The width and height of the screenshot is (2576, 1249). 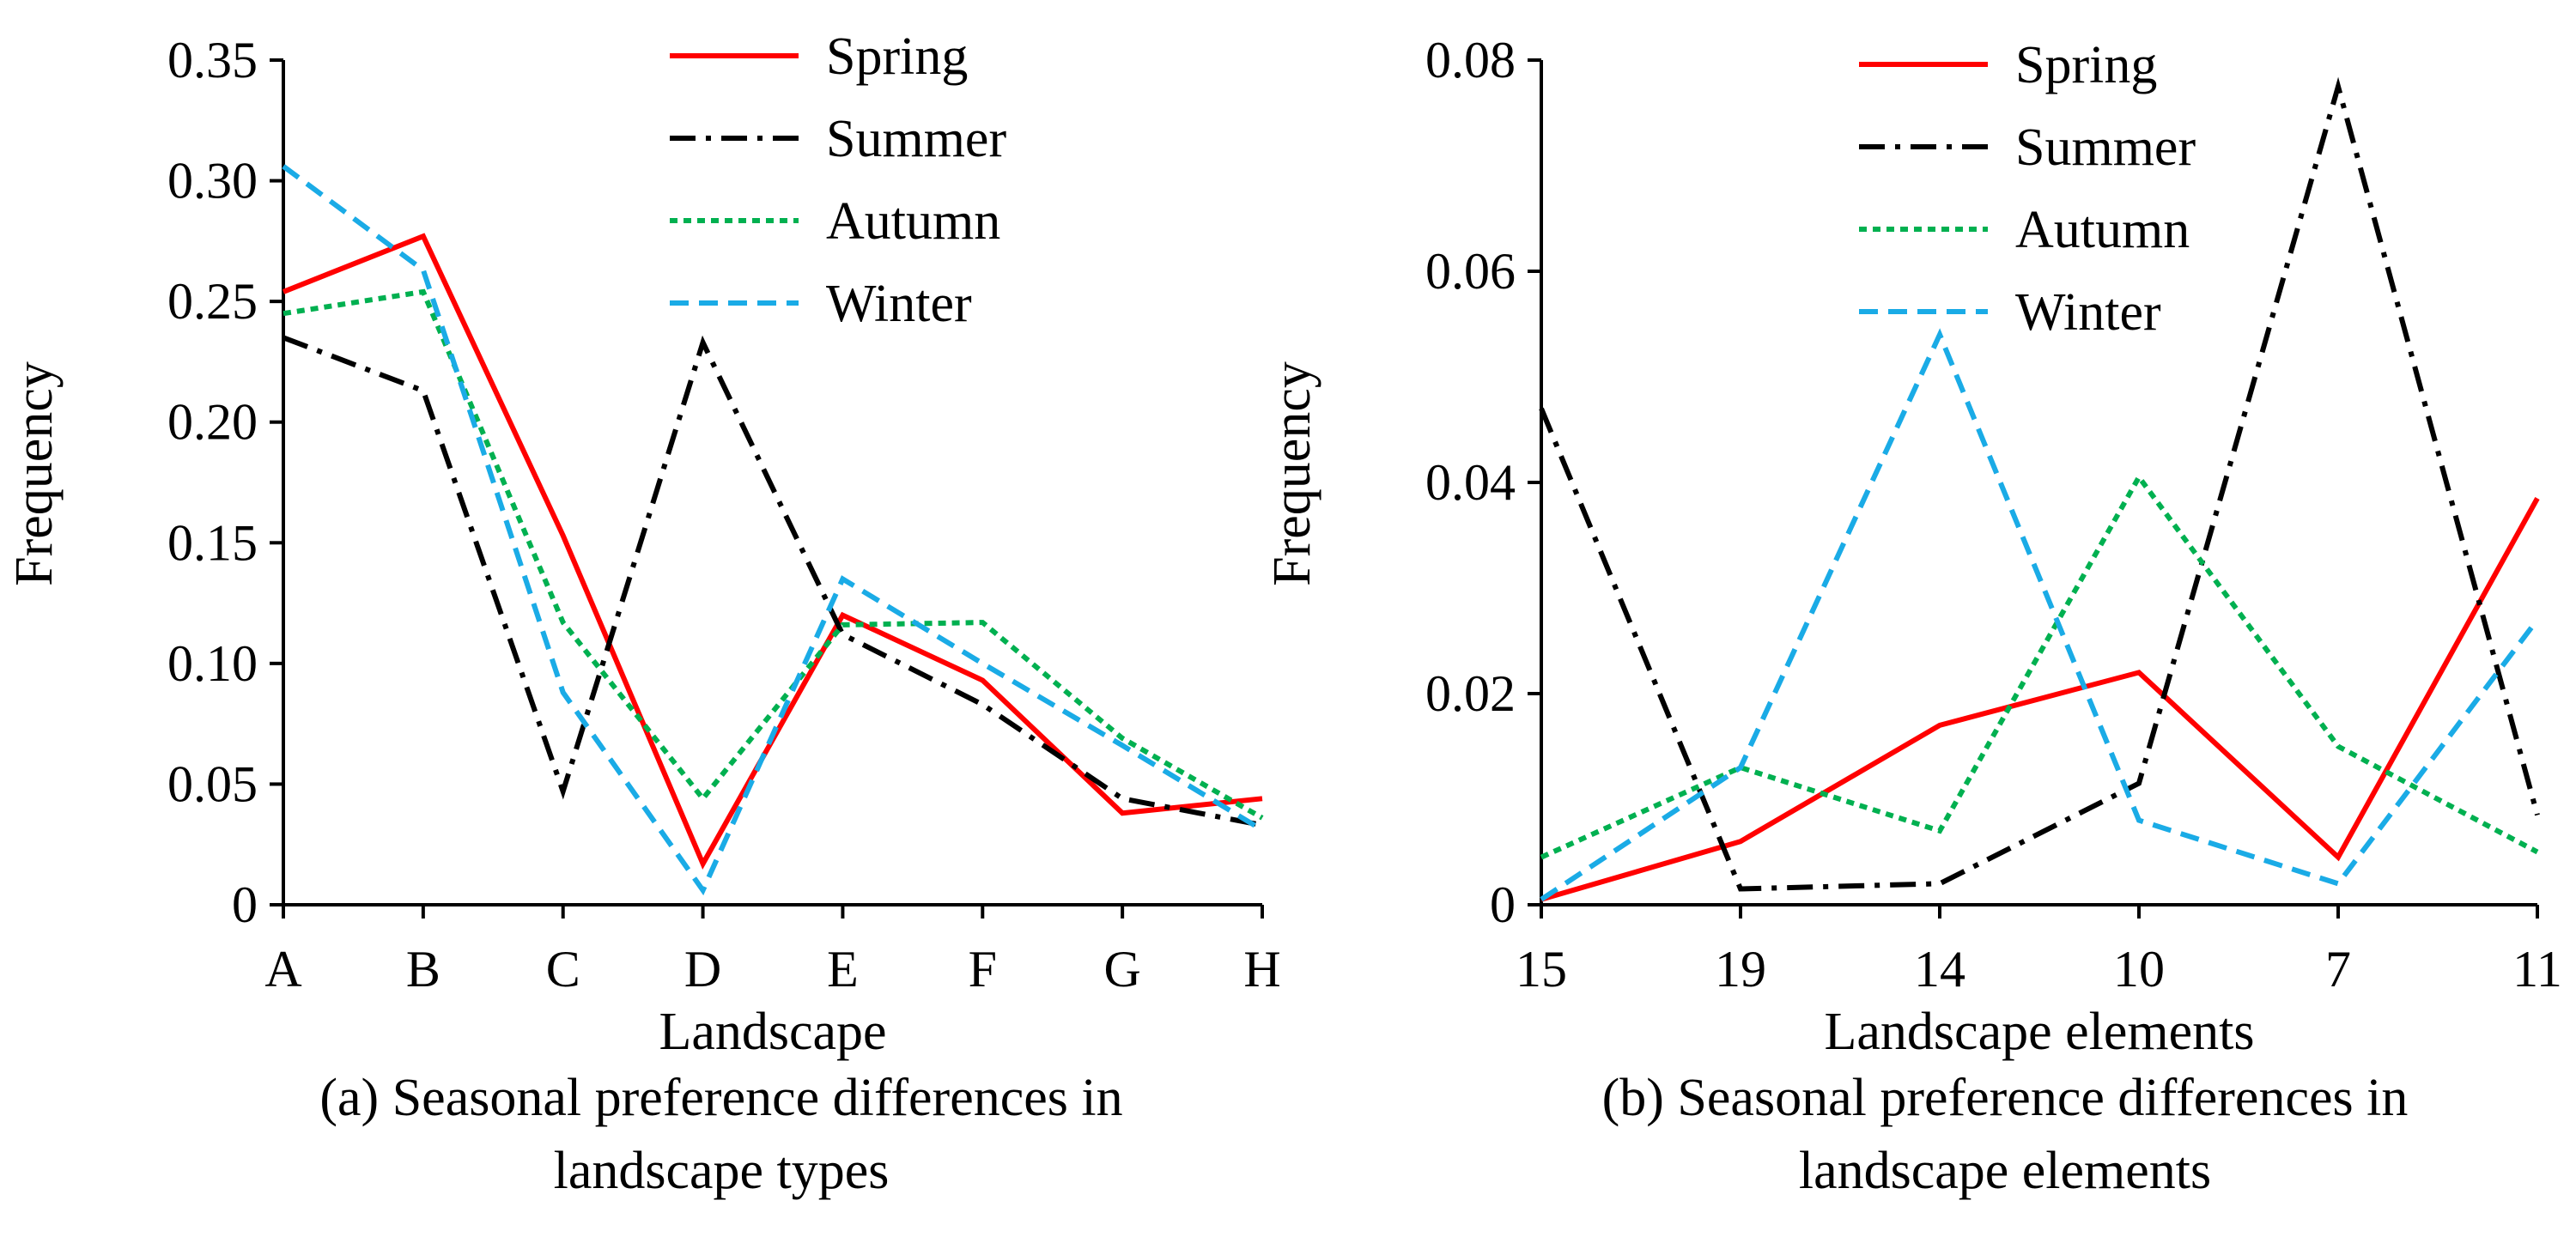 I want to click on y-tick-label: 0.08, so click(x=1470, y=60).